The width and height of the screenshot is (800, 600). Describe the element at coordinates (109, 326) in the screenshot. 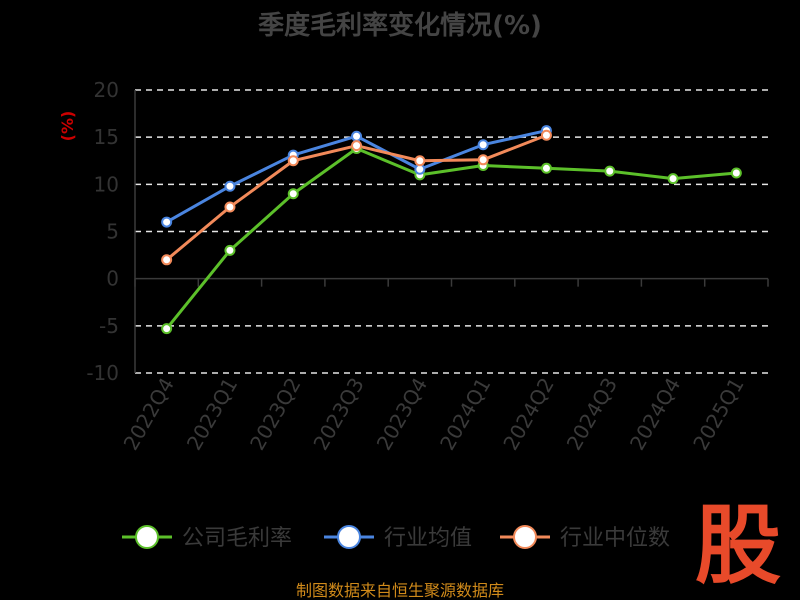

I see `y-tick-label: -5` at that location.